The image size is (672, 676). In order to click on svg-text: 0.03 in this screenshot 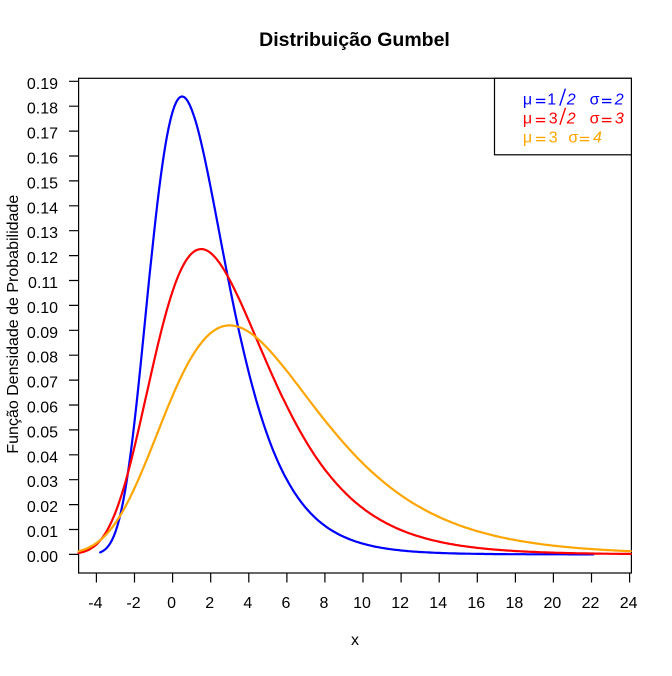, I will do `click(42, 482)`.